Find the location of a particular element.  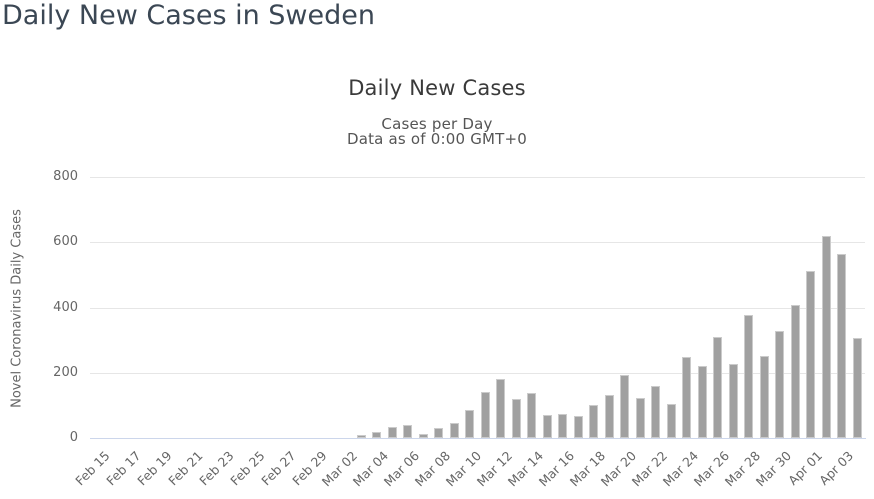

chart-subtitle-line-2: Data as of 0:00 GMT+0 is located at coordinates (437, 139).